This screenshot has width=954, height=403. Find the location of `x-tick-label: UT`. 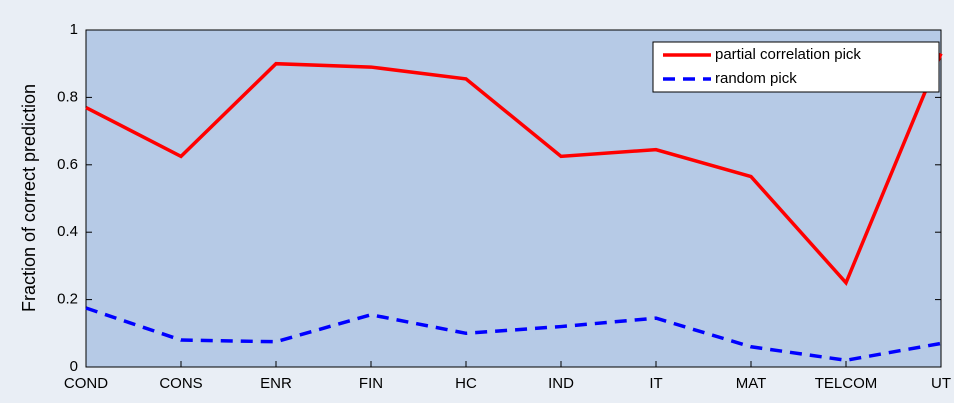

x-tick-label: UT is located at coordinates (941, 383).